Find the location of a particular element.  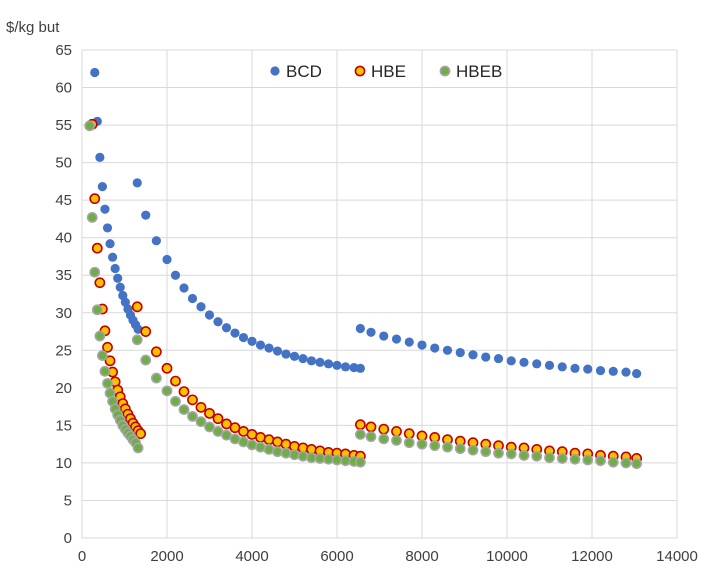

legend-item-hbe: HBE is located at coordinates (380, 71).